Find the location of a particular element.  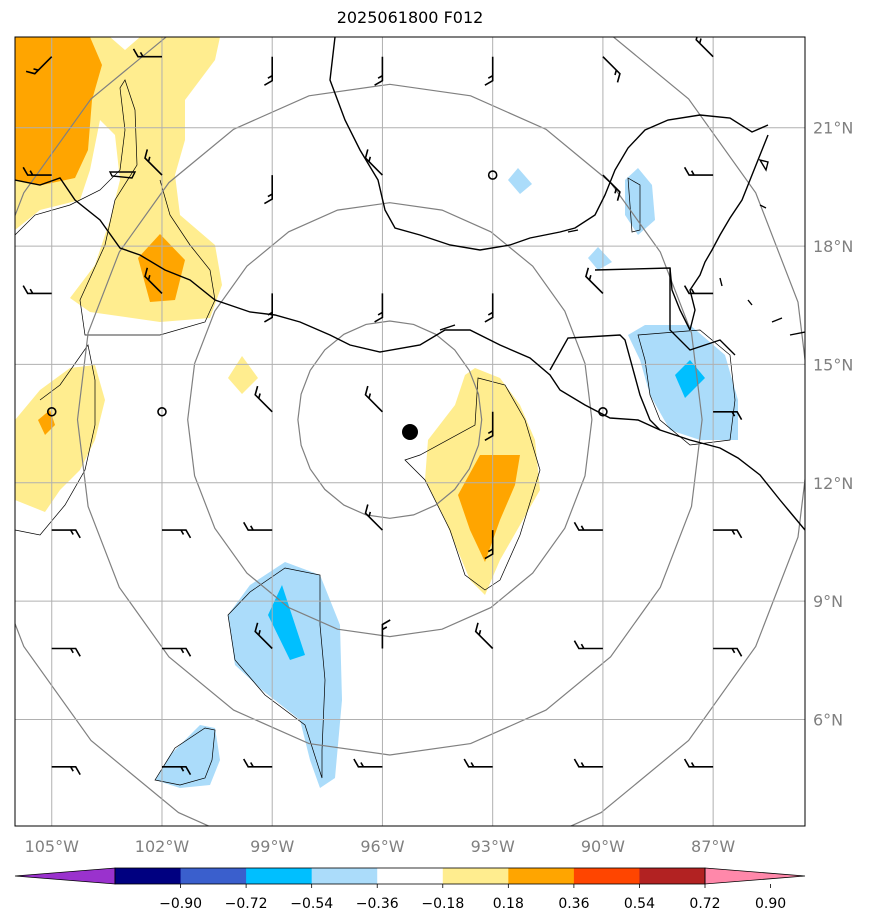

map-title: 2025061800 F012 is located at coordinates (410, 17).